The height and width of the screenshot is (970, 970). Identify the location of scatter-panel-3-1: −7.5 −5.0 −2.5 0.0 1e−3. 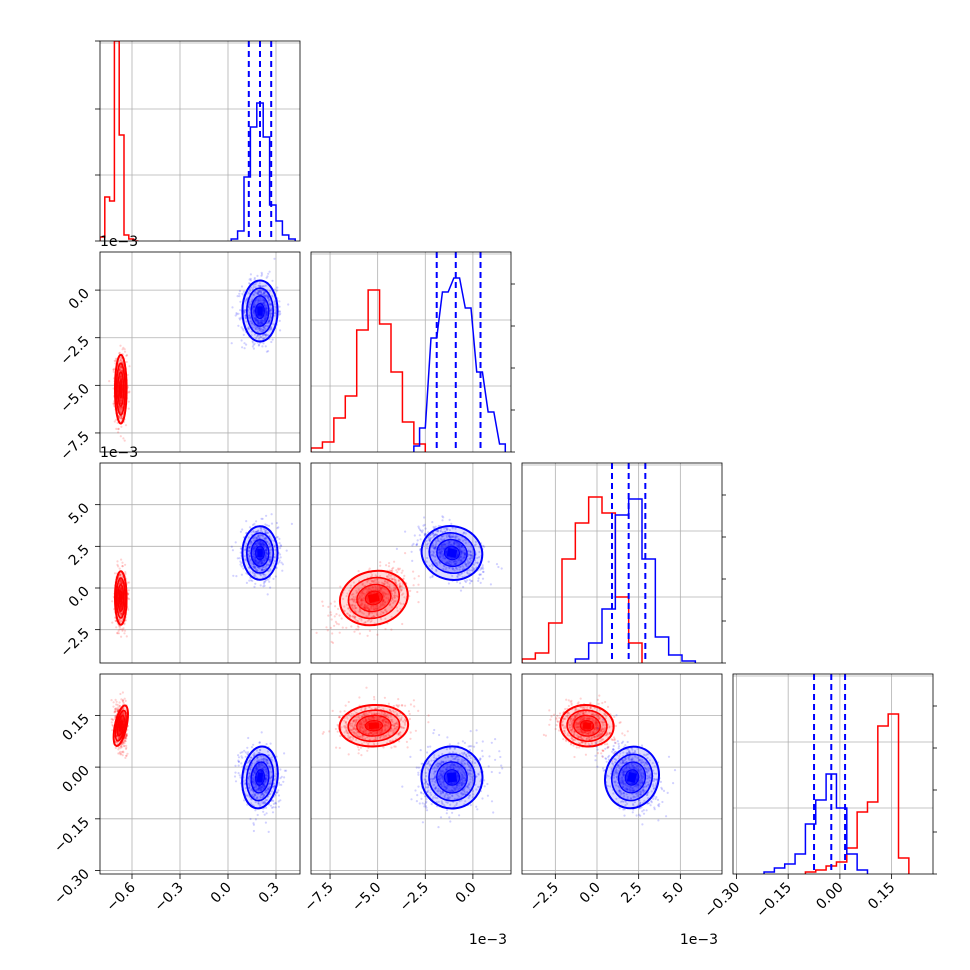
(407, 810).